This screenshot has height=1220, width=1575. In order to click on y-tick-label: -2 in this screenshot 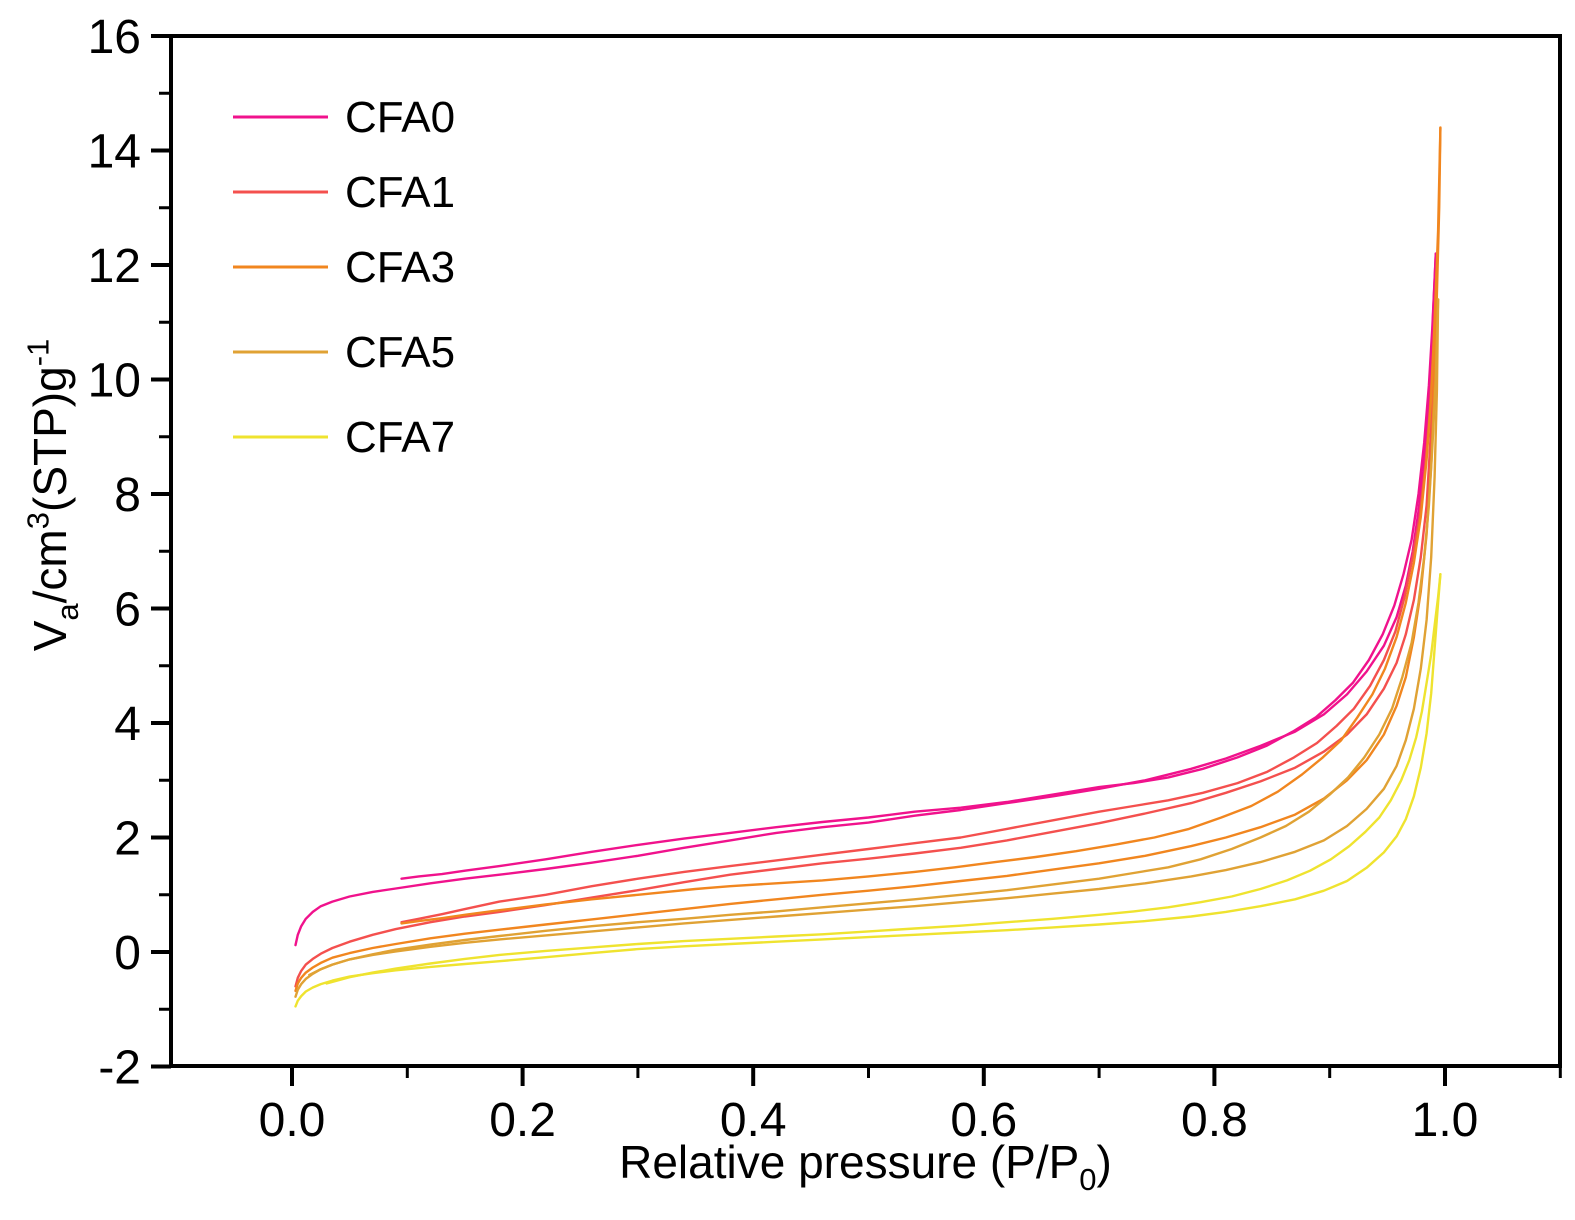, I will do `click(119, 1068)`.